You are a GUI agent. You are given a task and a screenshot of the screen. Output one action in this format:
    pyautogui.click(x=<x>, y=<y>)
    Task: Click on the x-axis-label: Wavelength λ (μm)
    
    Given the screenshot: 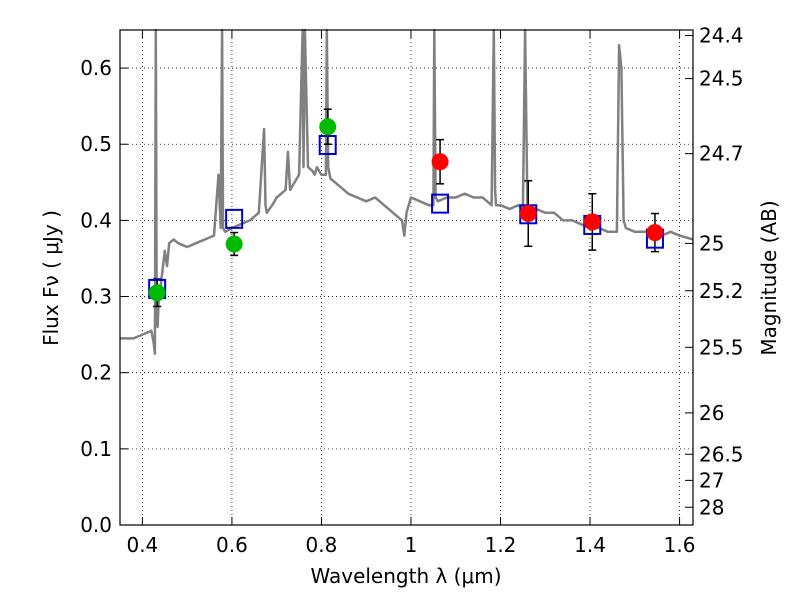 What is the action you would take?
    pyautogui.click(x=405, y=576)
    